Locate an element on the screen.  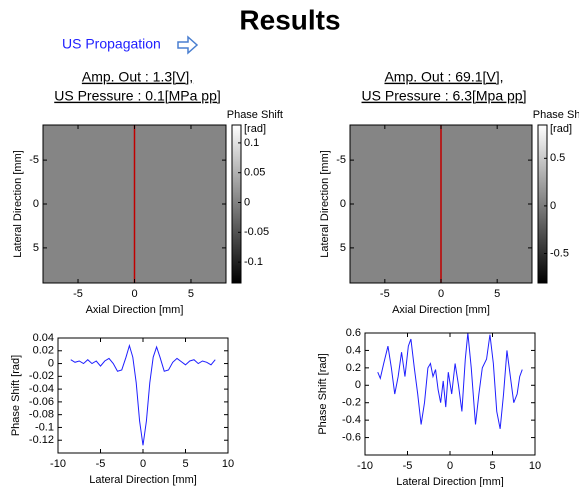
slide-title: Results is located at coordinates (289, 19).